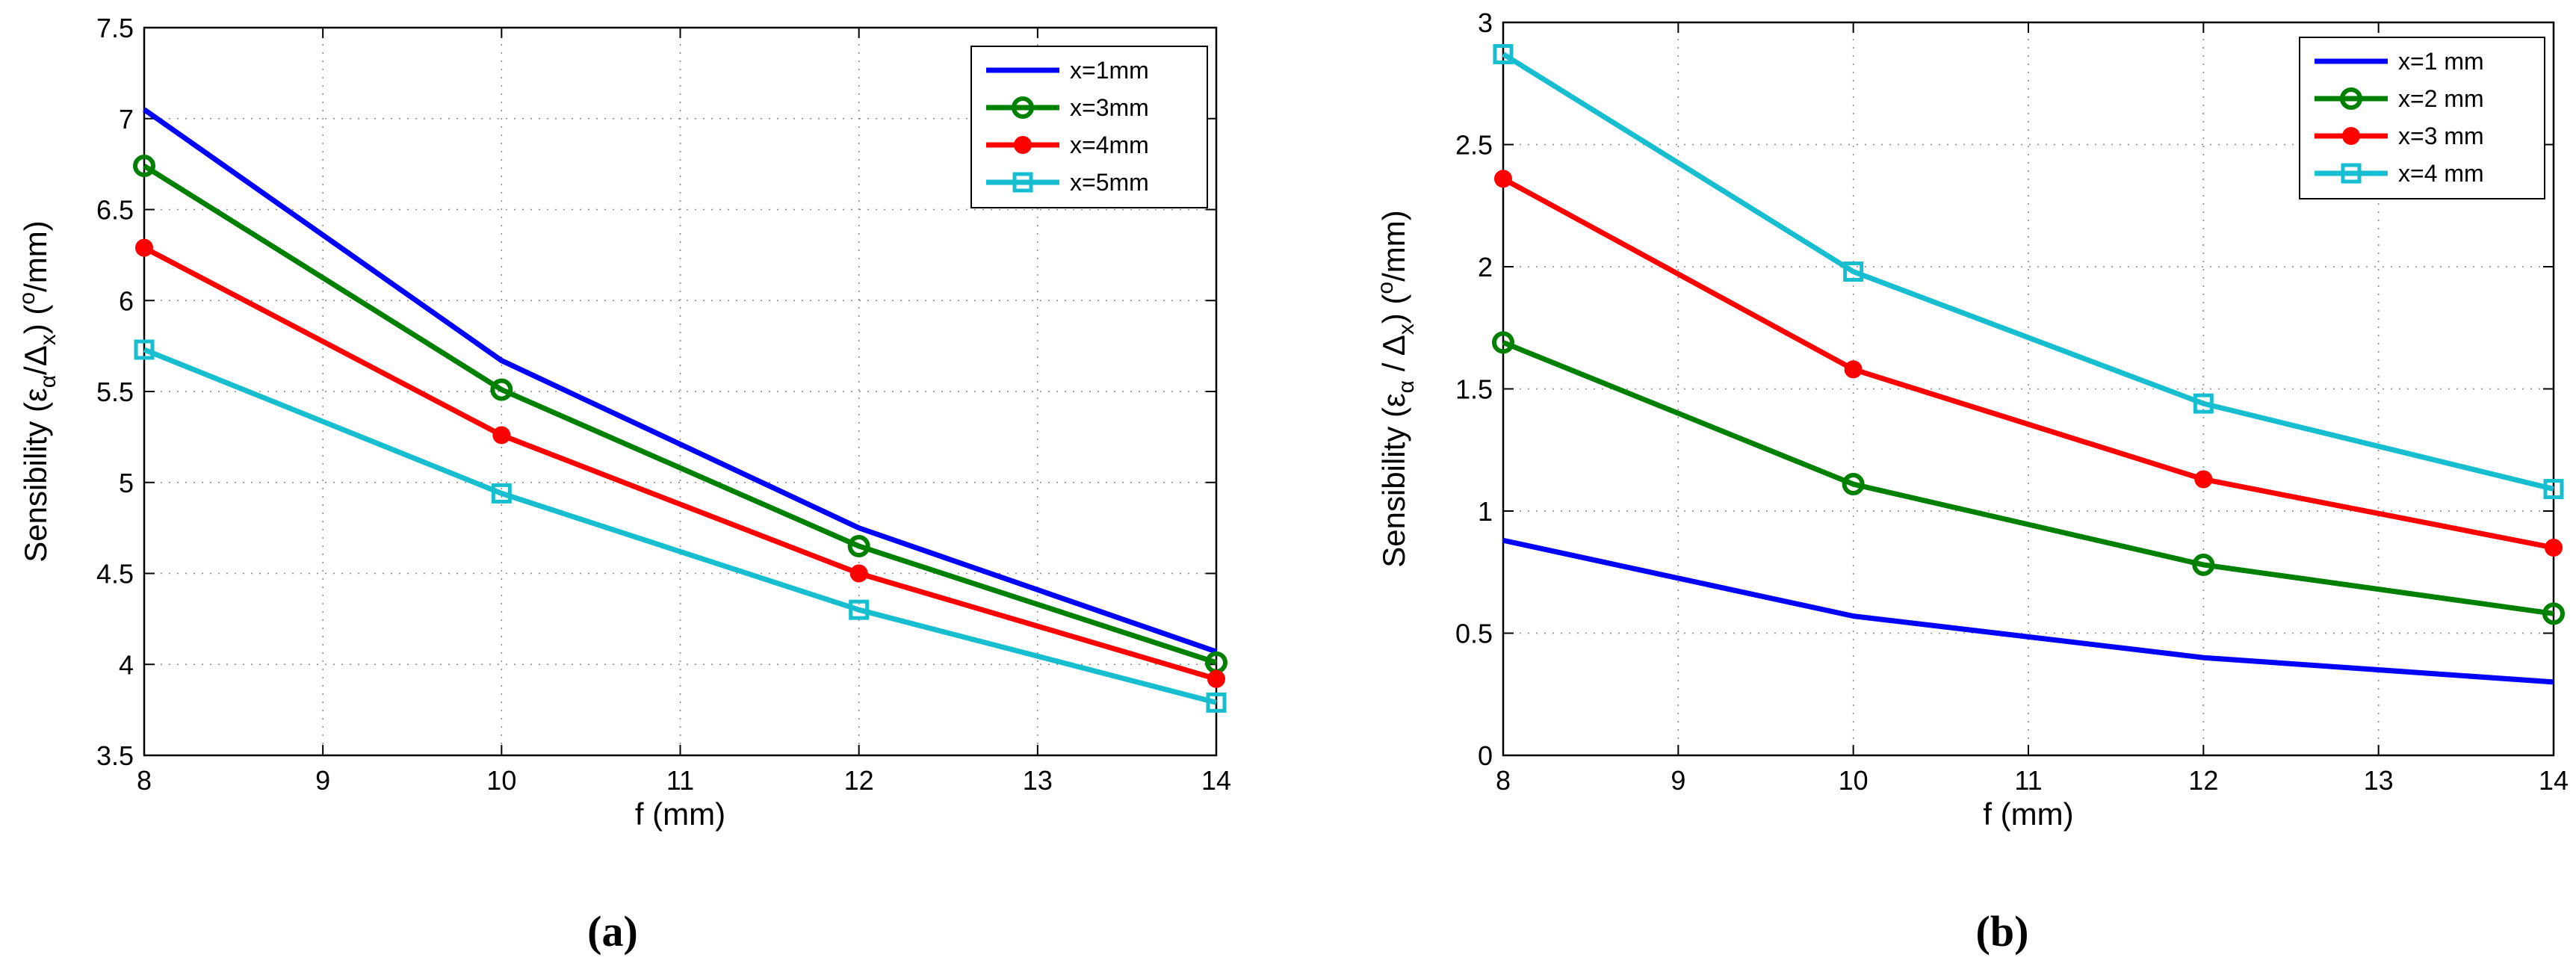  I want to click on panel-a-ytick-label: 5, so click(126, 483).